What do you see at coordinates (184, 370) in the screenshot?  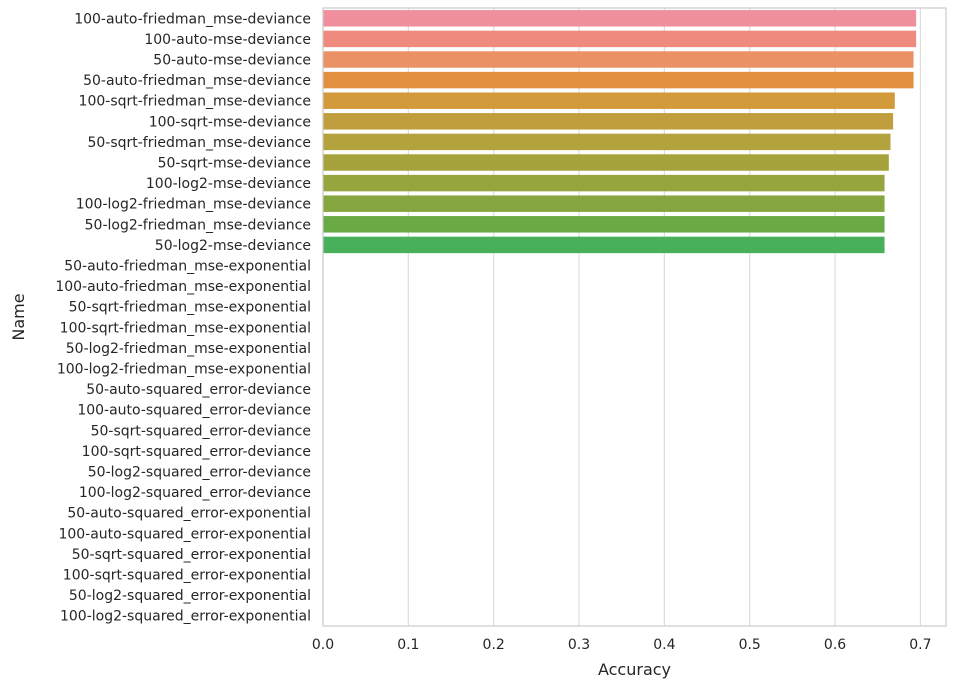 I see `y-tick-label: 100-log2-friedman_mse-exponential` at bounding box center [184, 370].